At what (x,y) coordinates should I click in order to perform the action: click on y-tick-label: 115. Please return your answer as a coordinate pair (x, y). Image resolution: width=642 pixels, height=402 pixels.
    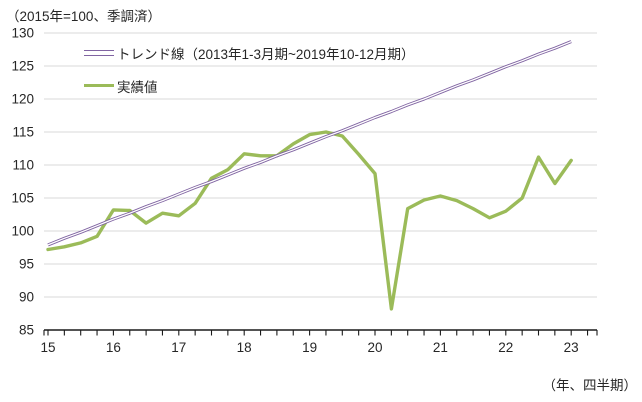
    Looking at the image, I should click on (23, 132).